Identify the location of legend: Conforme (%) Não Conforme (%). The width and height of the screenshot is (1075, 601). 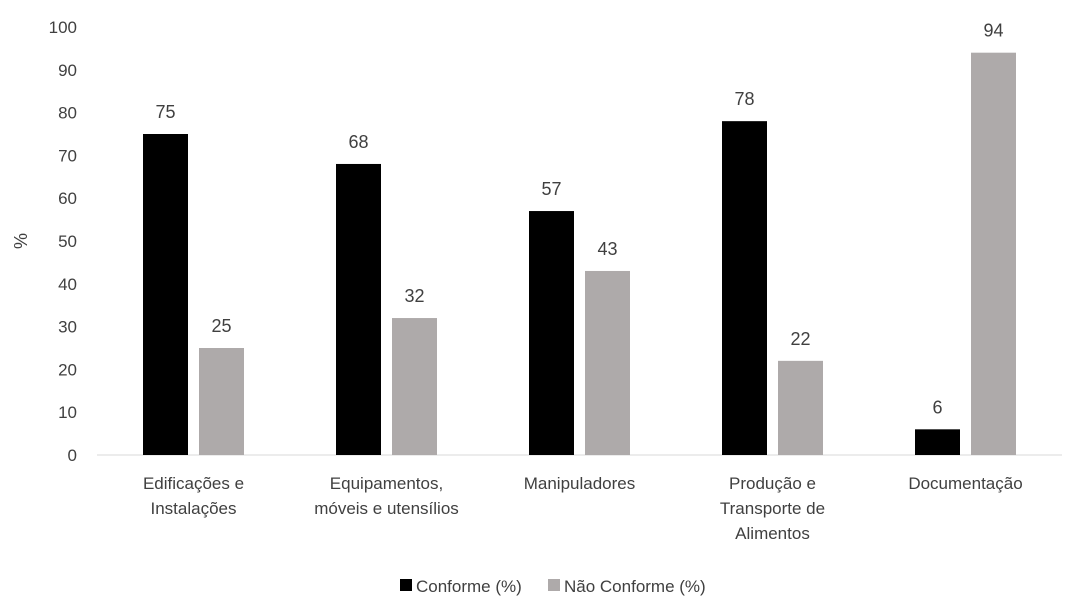
(553, 586).